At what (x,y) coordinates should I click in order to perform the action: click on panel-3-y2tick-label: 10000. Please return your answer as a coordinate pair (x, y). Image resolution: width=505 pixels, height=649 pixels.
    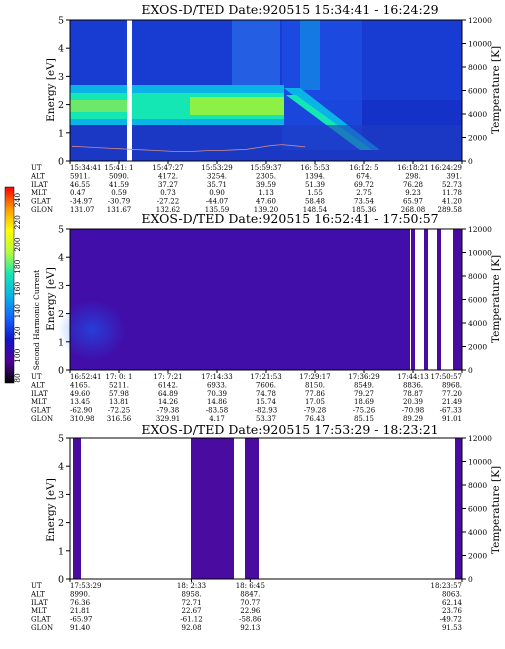
    Looking at the image, I should click on (480, 462).